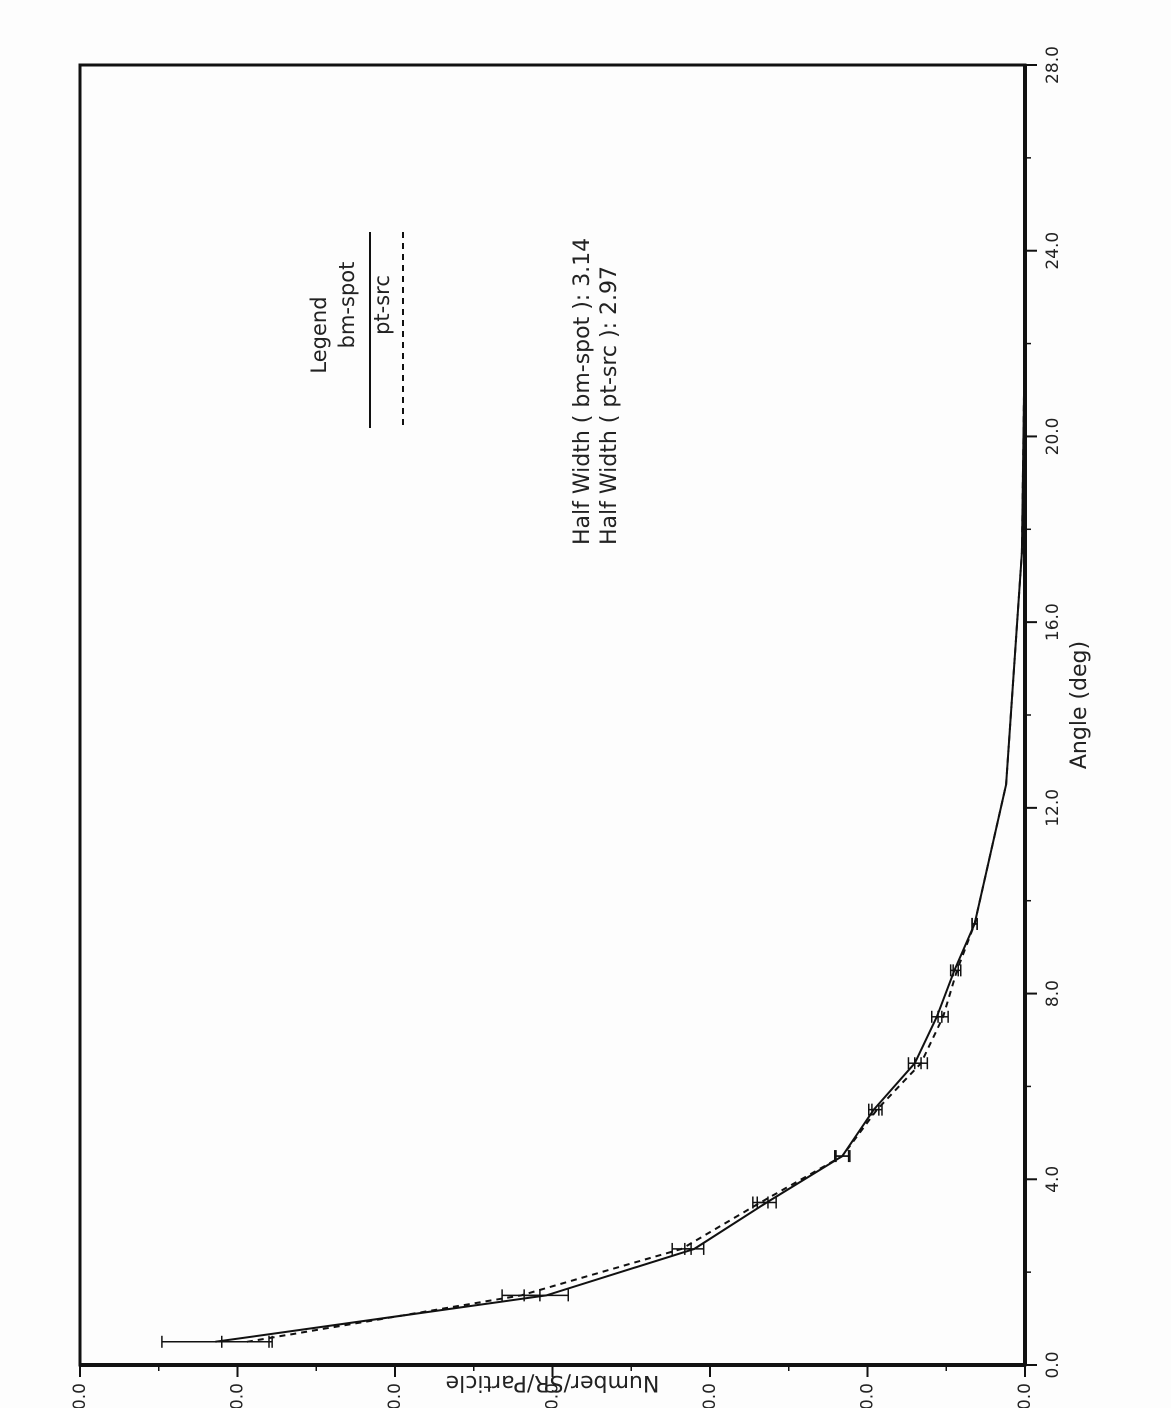 The width and height of the screenshot is (1171, 1408). What do you see at coordinates (1053, 436) in the screenshot?
I see `x-tick-label: 20.0` at bounding box center [1053, 436].